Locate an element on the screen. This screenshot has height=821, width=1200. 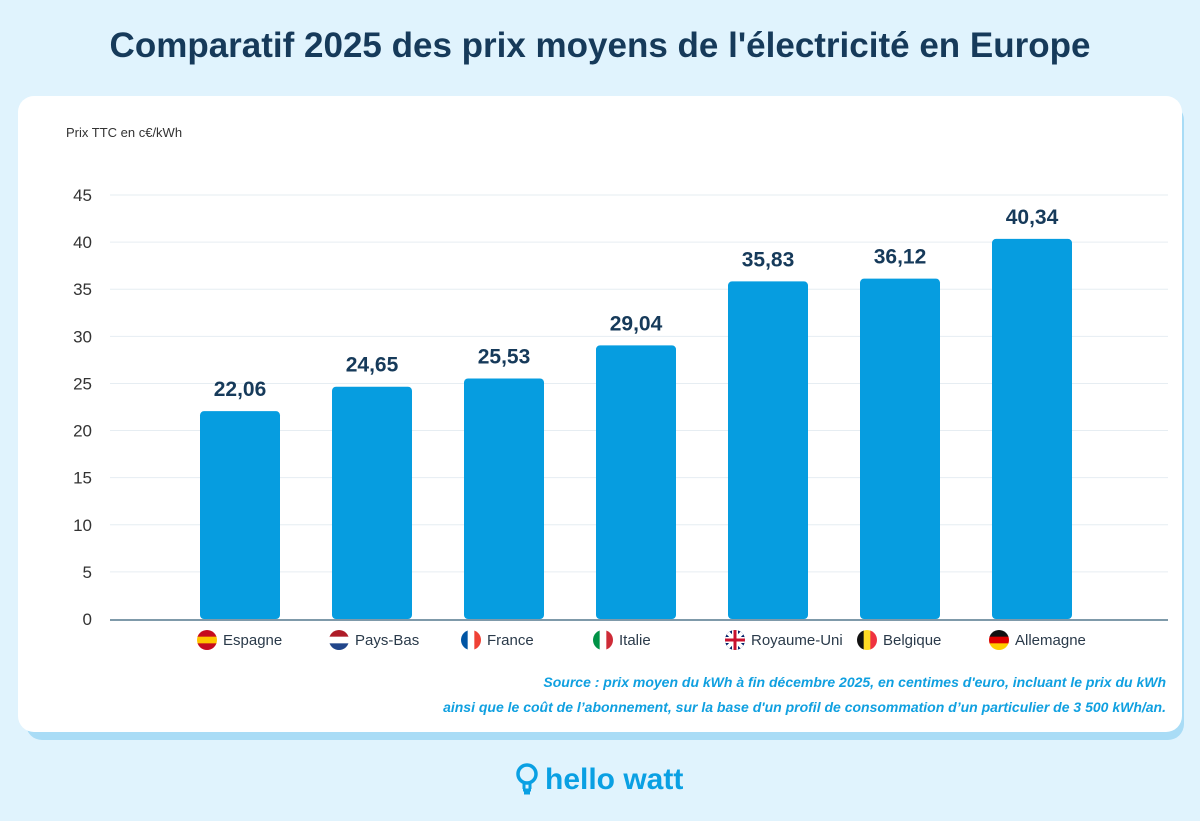
belgium-flag-icon is located at coordinates (867, 640).